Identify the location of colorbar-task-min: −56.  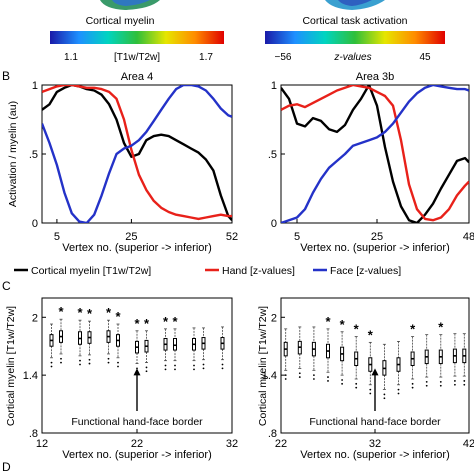
(283, 57).